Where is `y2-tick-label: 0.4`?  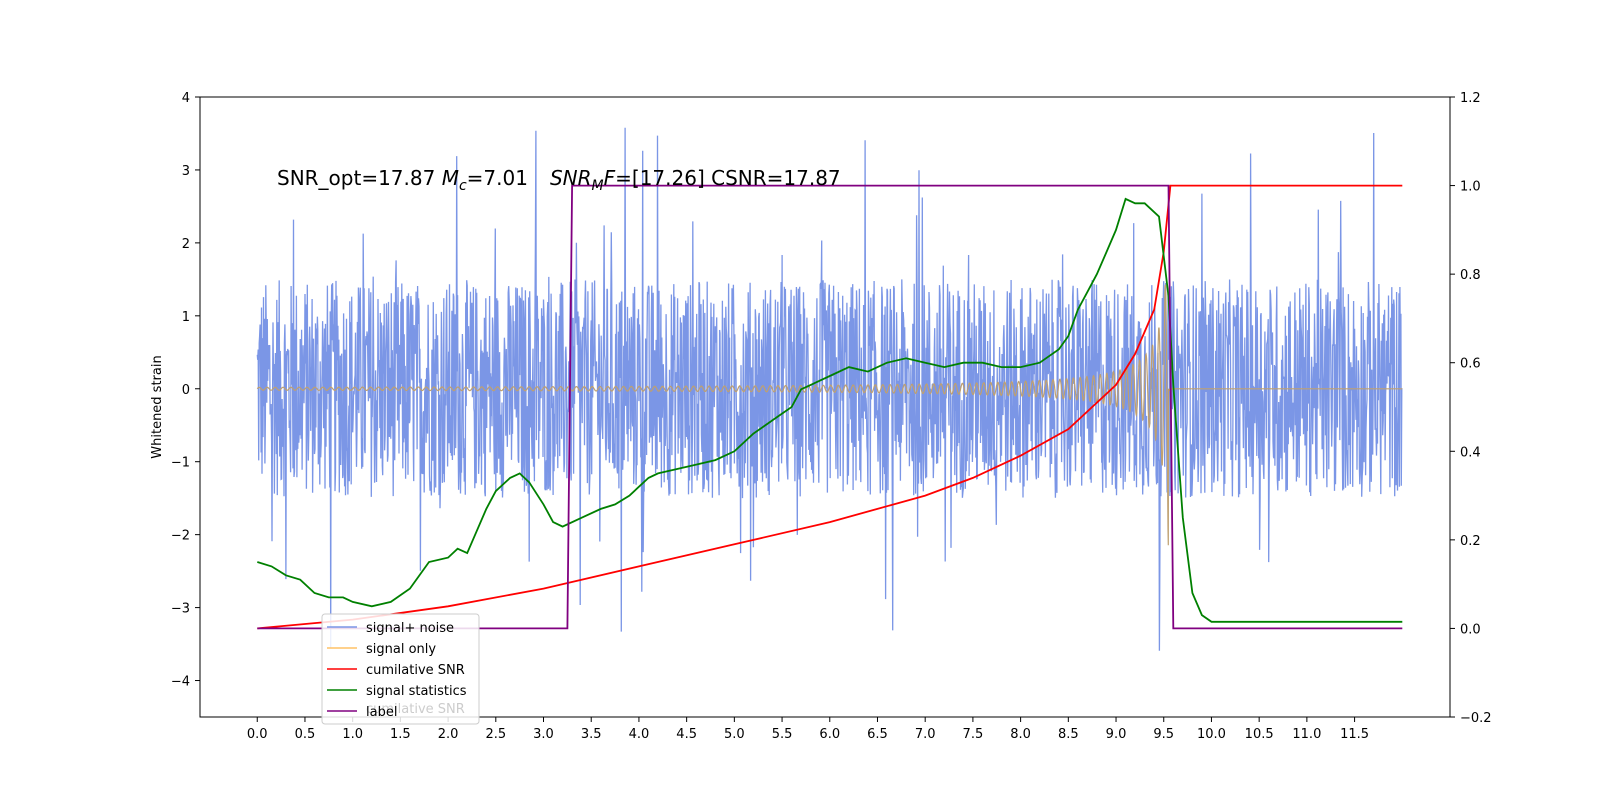
y2-tick-label: 0.4 is located at coordinates (1470, 452).